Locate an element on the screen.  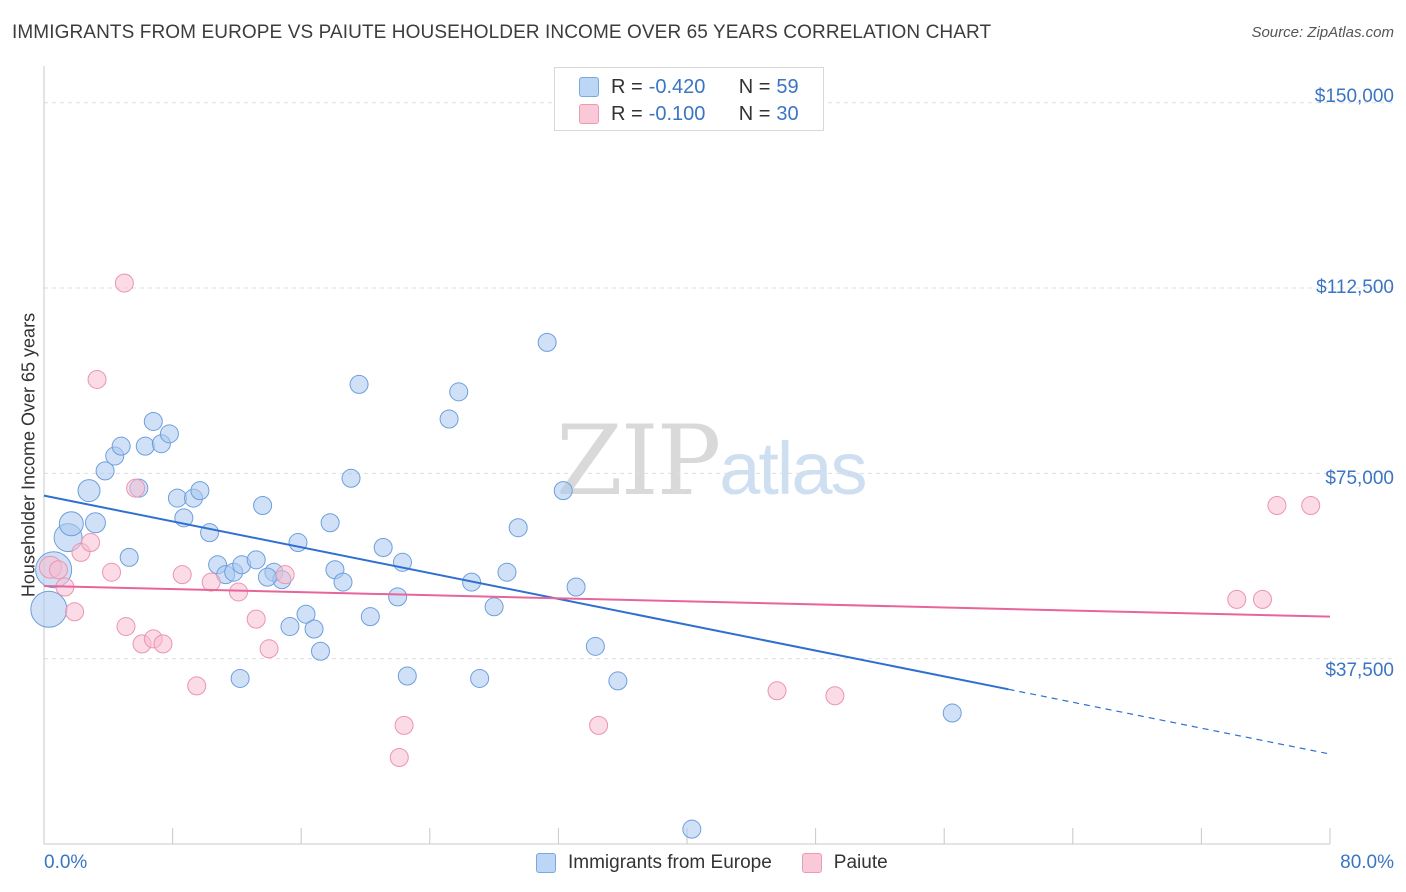
source-label: Source: ZipAtlas.com is located at coordinates (1322, 32).